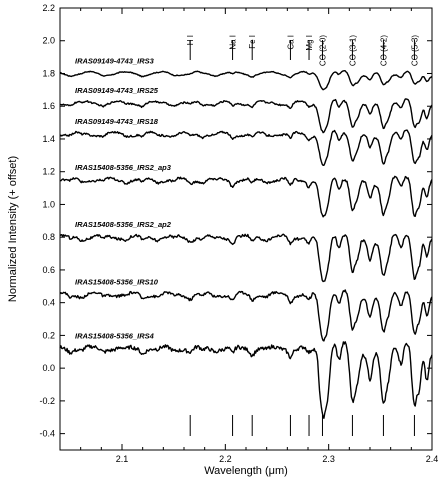 The image size is (447, 486). What do you see at coordinates (48, 73) in the screenshot?
I see `y-tick-label: 1.8` at bounding box center [48, 73].